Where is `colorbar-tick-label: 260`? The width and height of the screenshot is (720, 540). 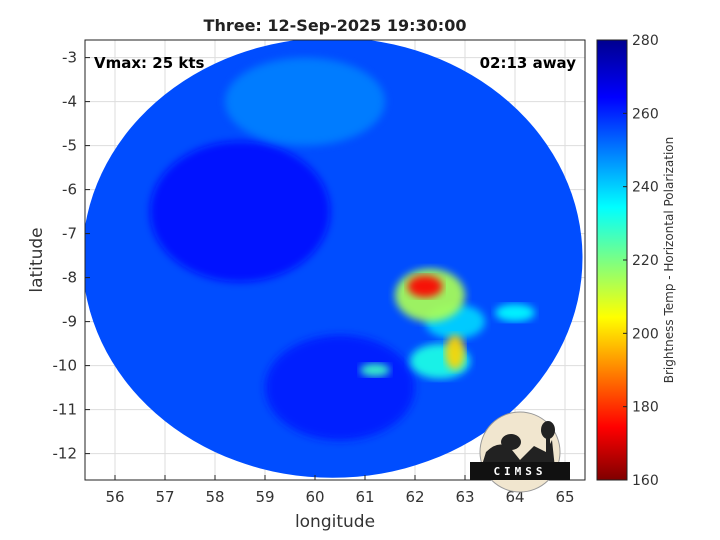
colorbar-tick-label: 260 is located at coordinates (645, 114).